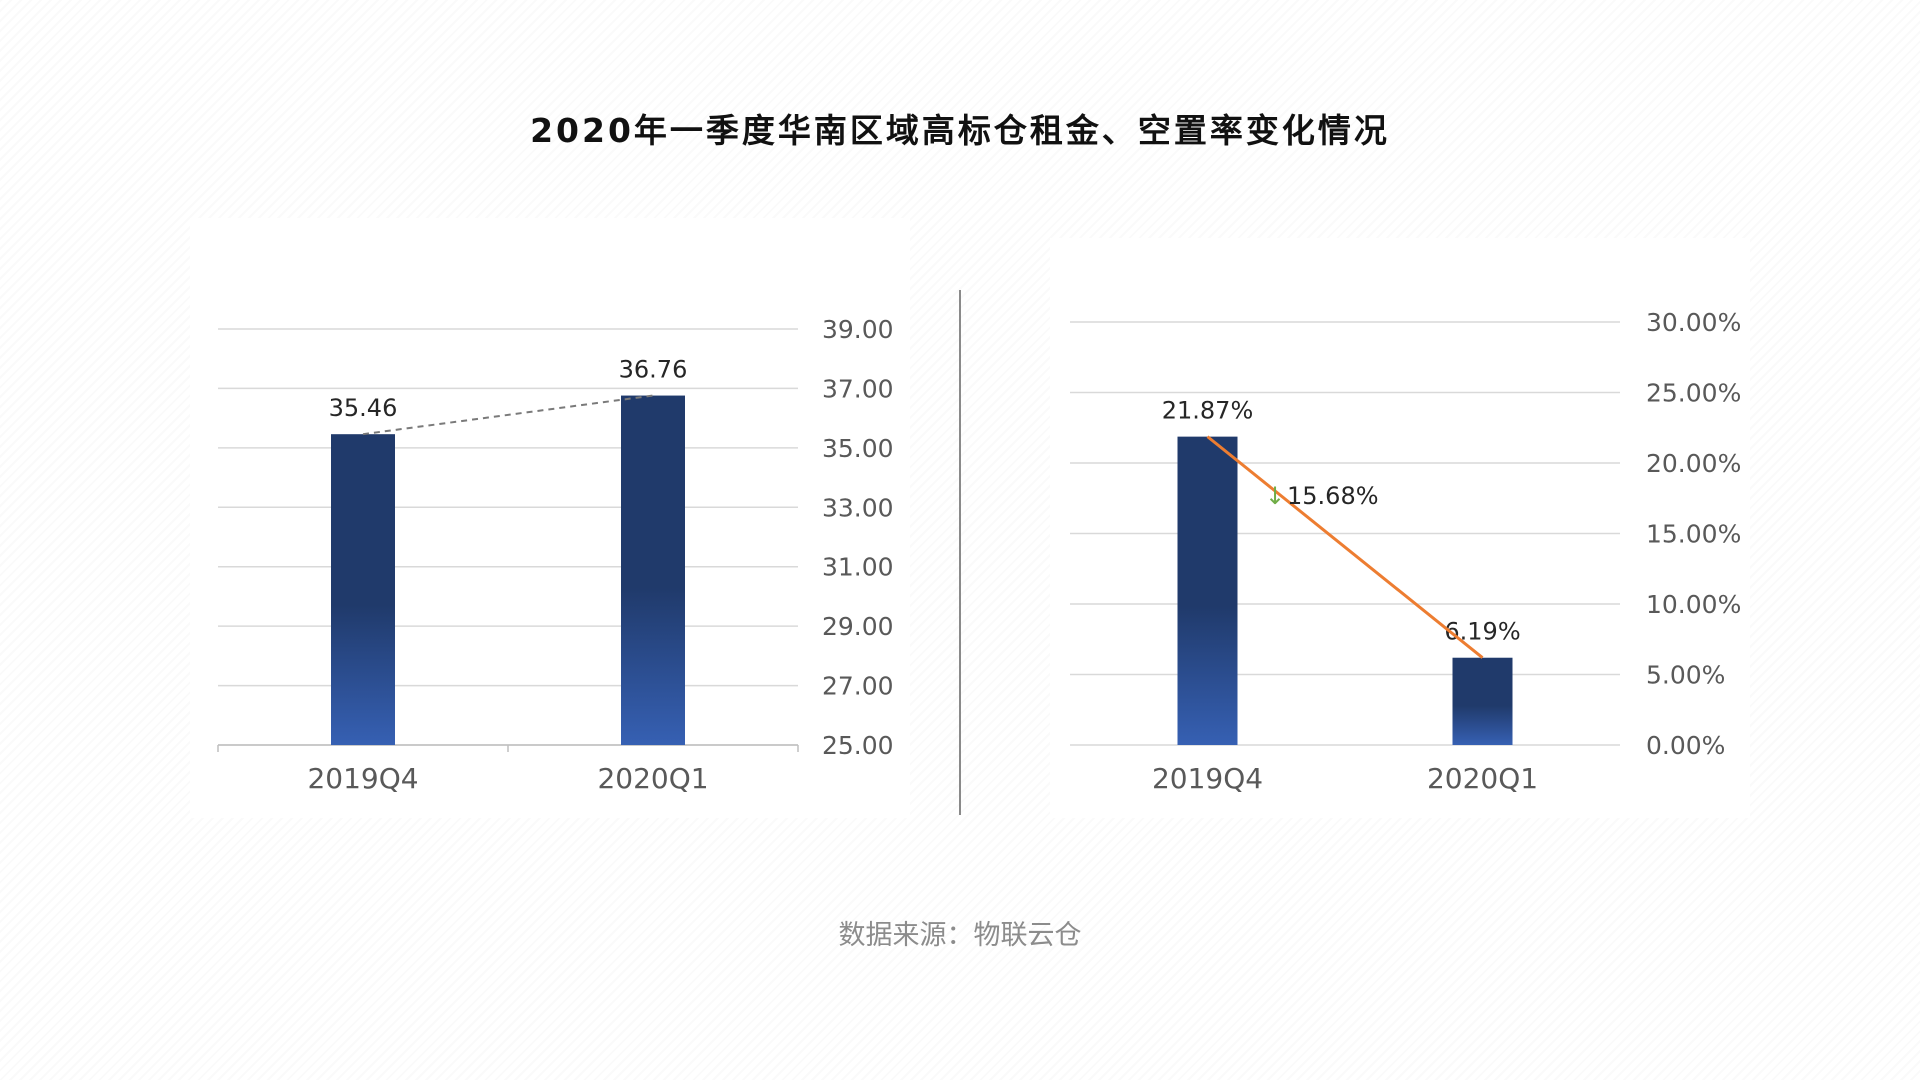 Image resolution: width=1920 pixels, height=1080 pixels. What do you see at coordinates (653, 370) in the screenshot?
I see `data-label: 36.76` at bounding box center [653, 370].